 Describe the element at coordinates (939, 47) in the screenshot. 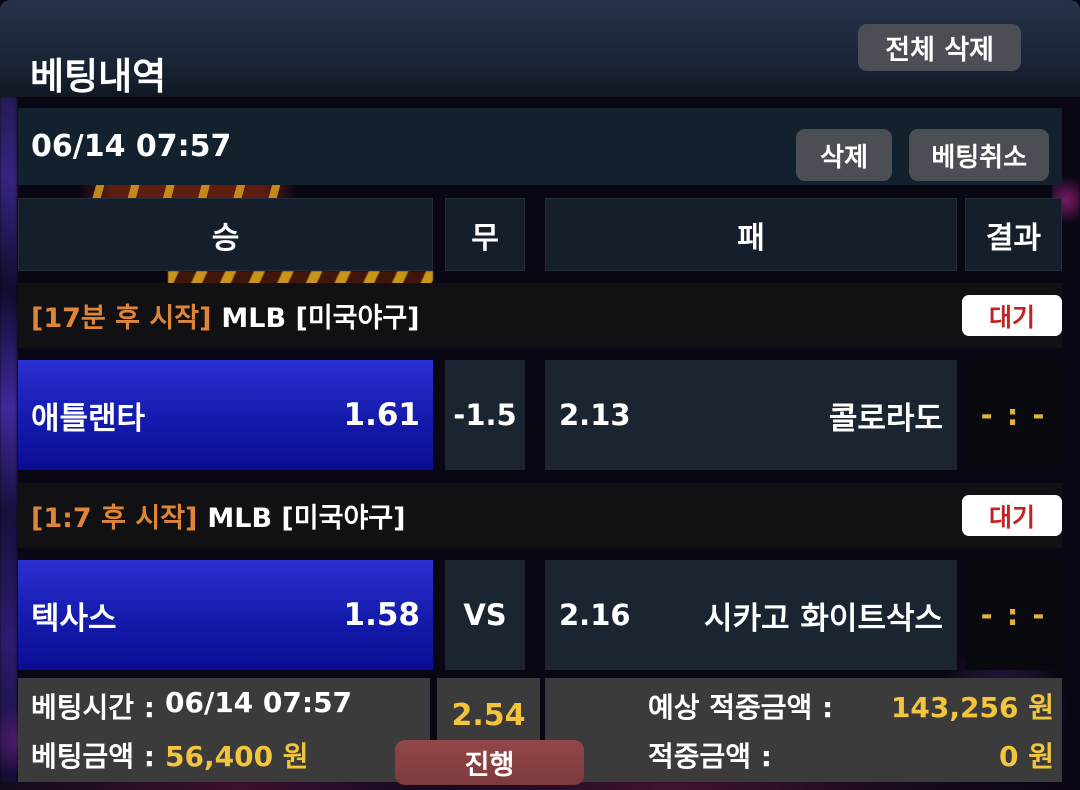

I see `delete-all-button: 전체 삭제` at that location.